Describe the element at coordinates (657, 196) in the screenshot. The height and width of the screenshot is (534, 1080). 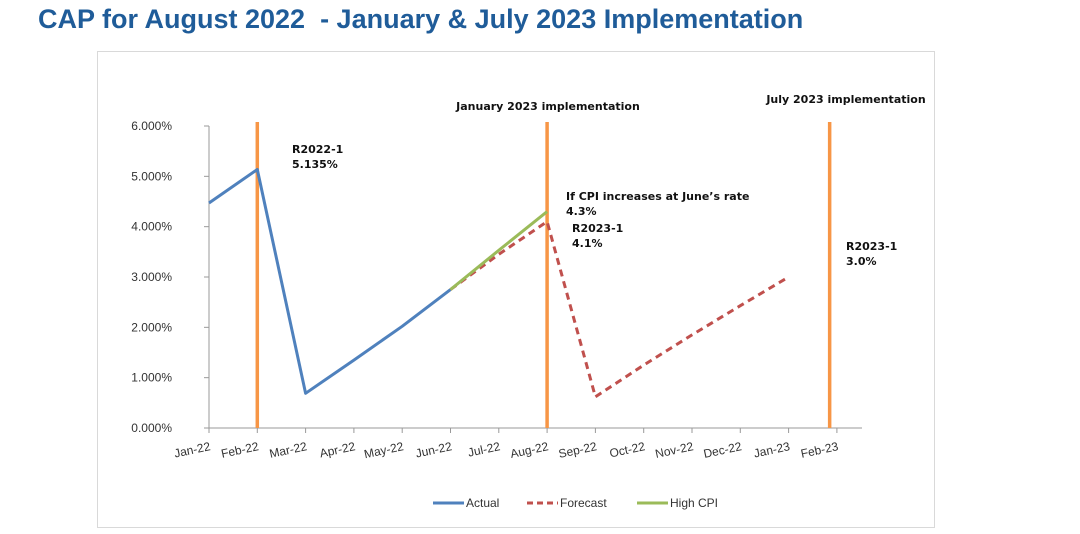
I see `annotation-2-line-1: If CPI increases at June’s rate` at that location.